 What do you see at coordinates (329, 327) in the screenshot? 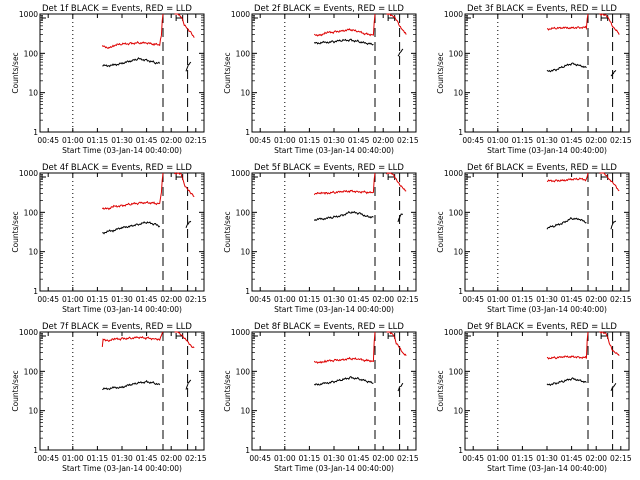
I see `panel-title: Det 8f BLACK = Events, RED = LLD` at bounding box center [329, 327].